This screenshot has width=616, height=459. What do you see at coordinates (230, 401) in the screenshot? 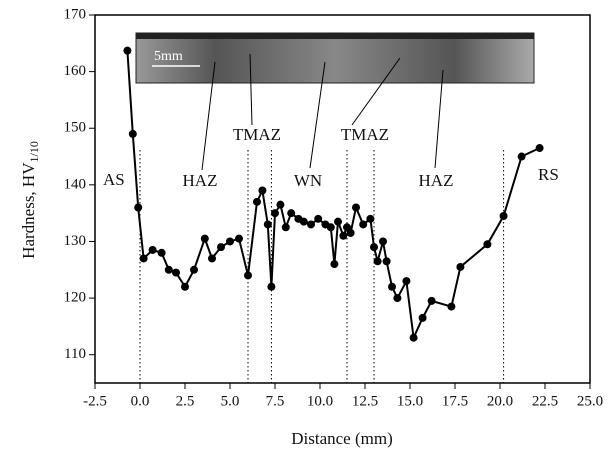
I see `x-tick-label: 5.0` at bounding box center [230, 401].